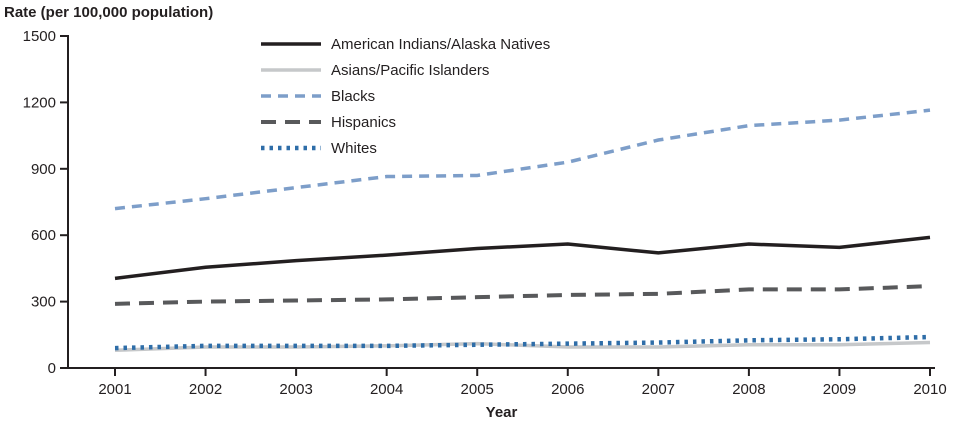 The height and width of the screenshot is (423, 960). I want to click on x-tick-label: 2002, so click(205, 389).